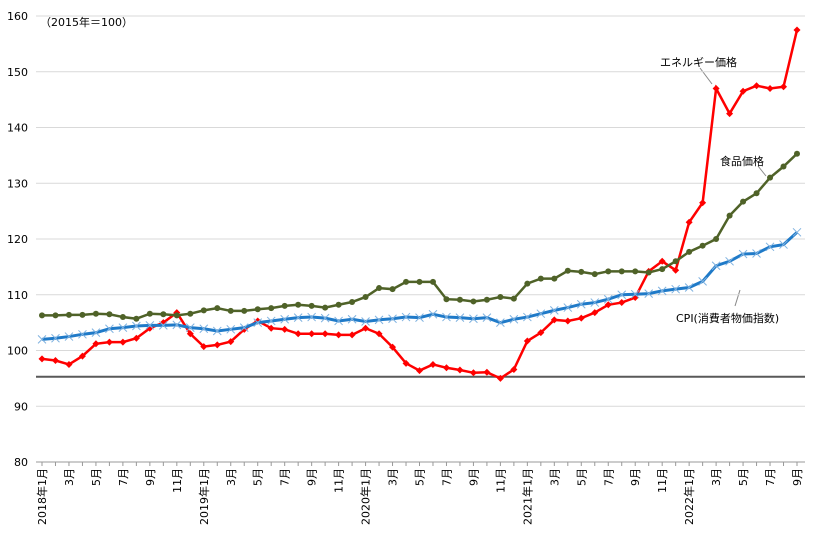  I want to click on y-tick-label: 150, so click(17, 72).